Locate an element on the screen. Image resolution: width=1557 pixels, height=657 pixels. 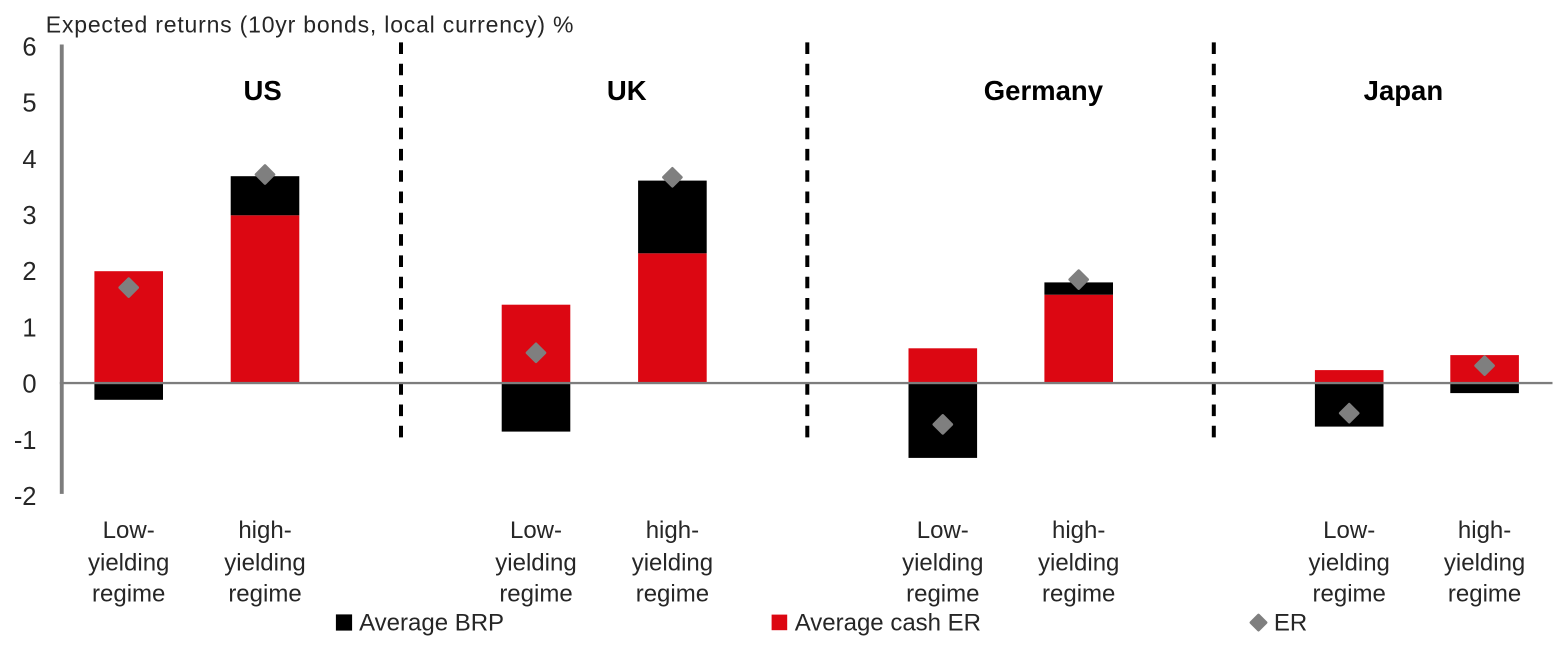
svg-text: 6 is located at coordinates (29, 47).